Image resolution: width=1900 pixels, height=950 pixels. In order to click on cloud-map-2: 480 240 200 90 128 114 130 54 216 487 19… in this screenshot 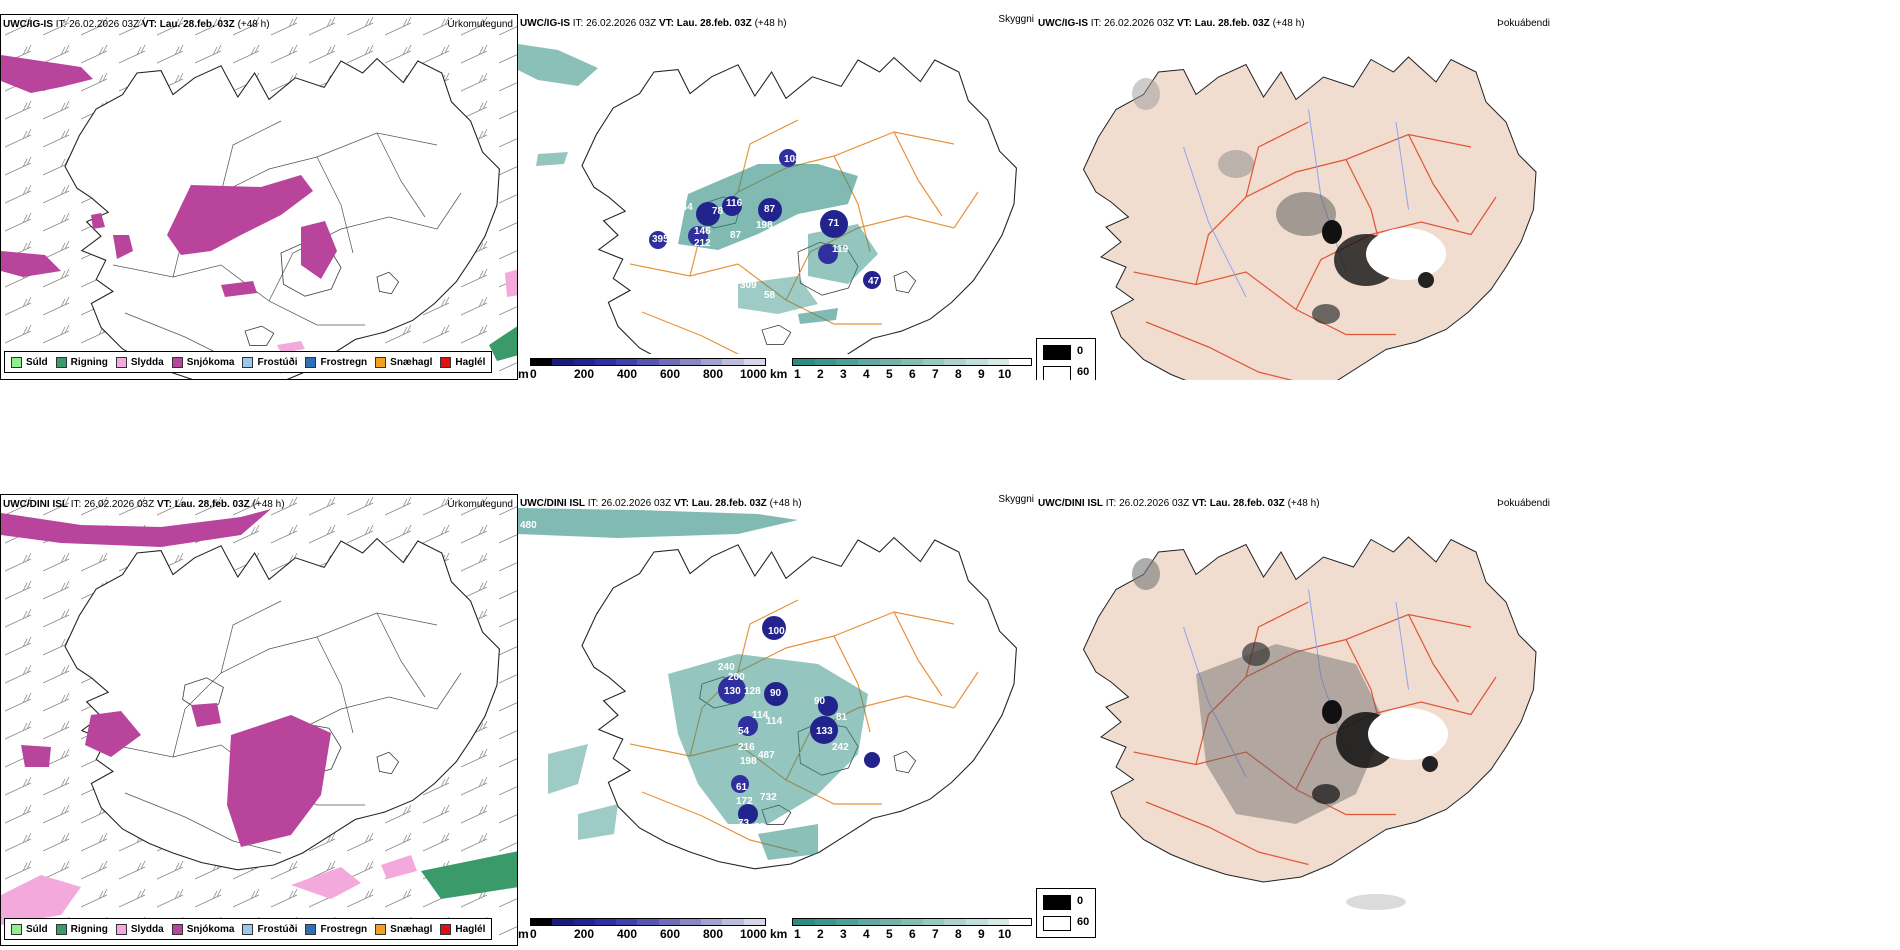, I will do `click(768, 692)`.